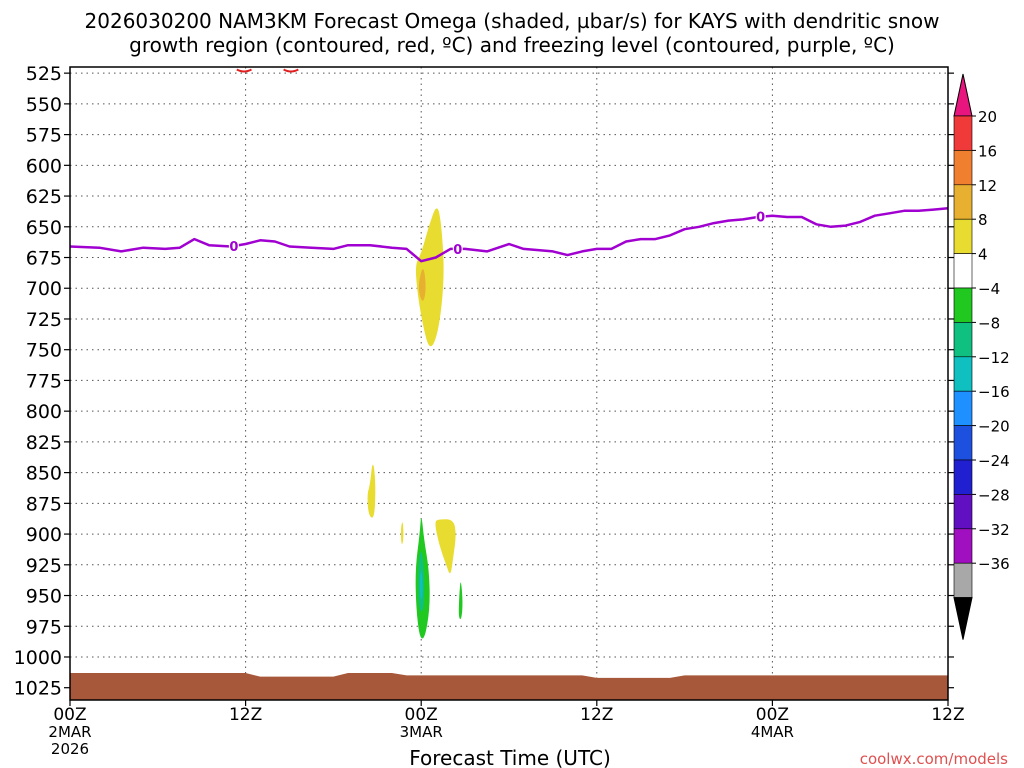 Image resolution: width=1024 pixels, height=768 pixels. I want to click on y-tick-label: 525, so click(44, 74).